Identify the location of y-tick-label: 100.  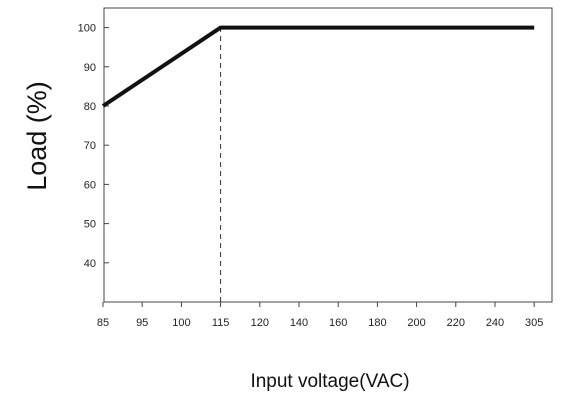
(87, 29).